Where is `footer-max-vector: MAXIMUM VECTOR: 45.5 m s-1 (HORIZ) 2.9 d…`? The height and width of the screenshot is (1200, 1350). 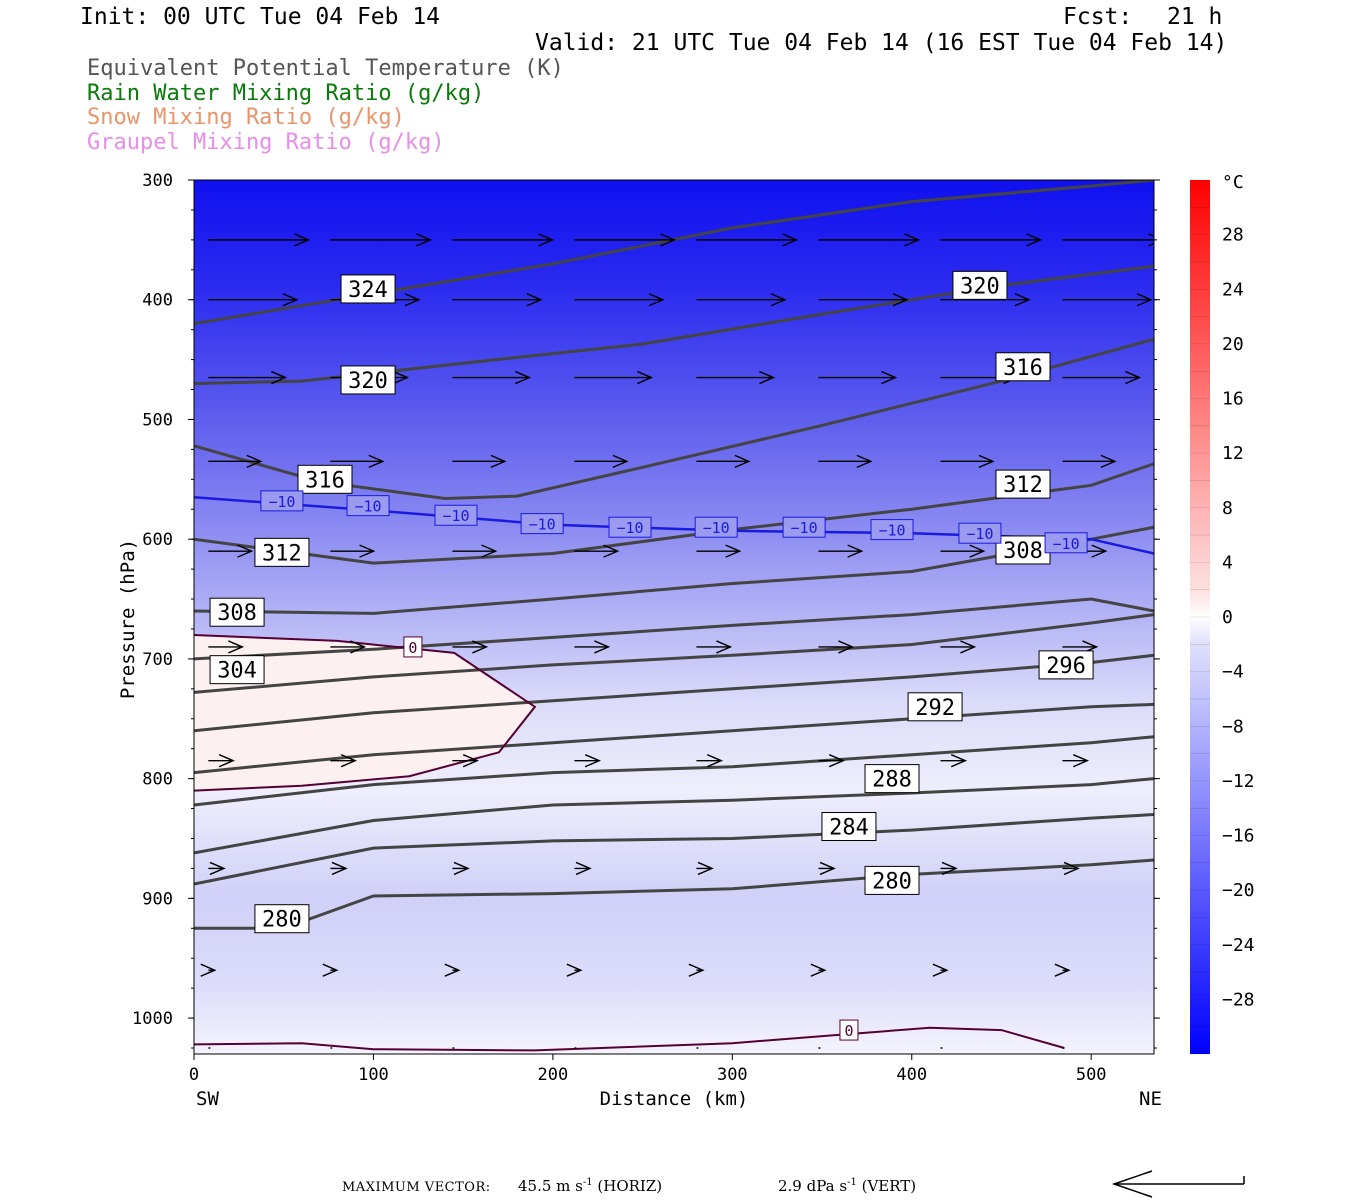 footer-max-vector: MAXIMUM VECTOR: 45.5 m s-1 (HORIZ) 2.9 d… is located at coordinates (629, 1186).